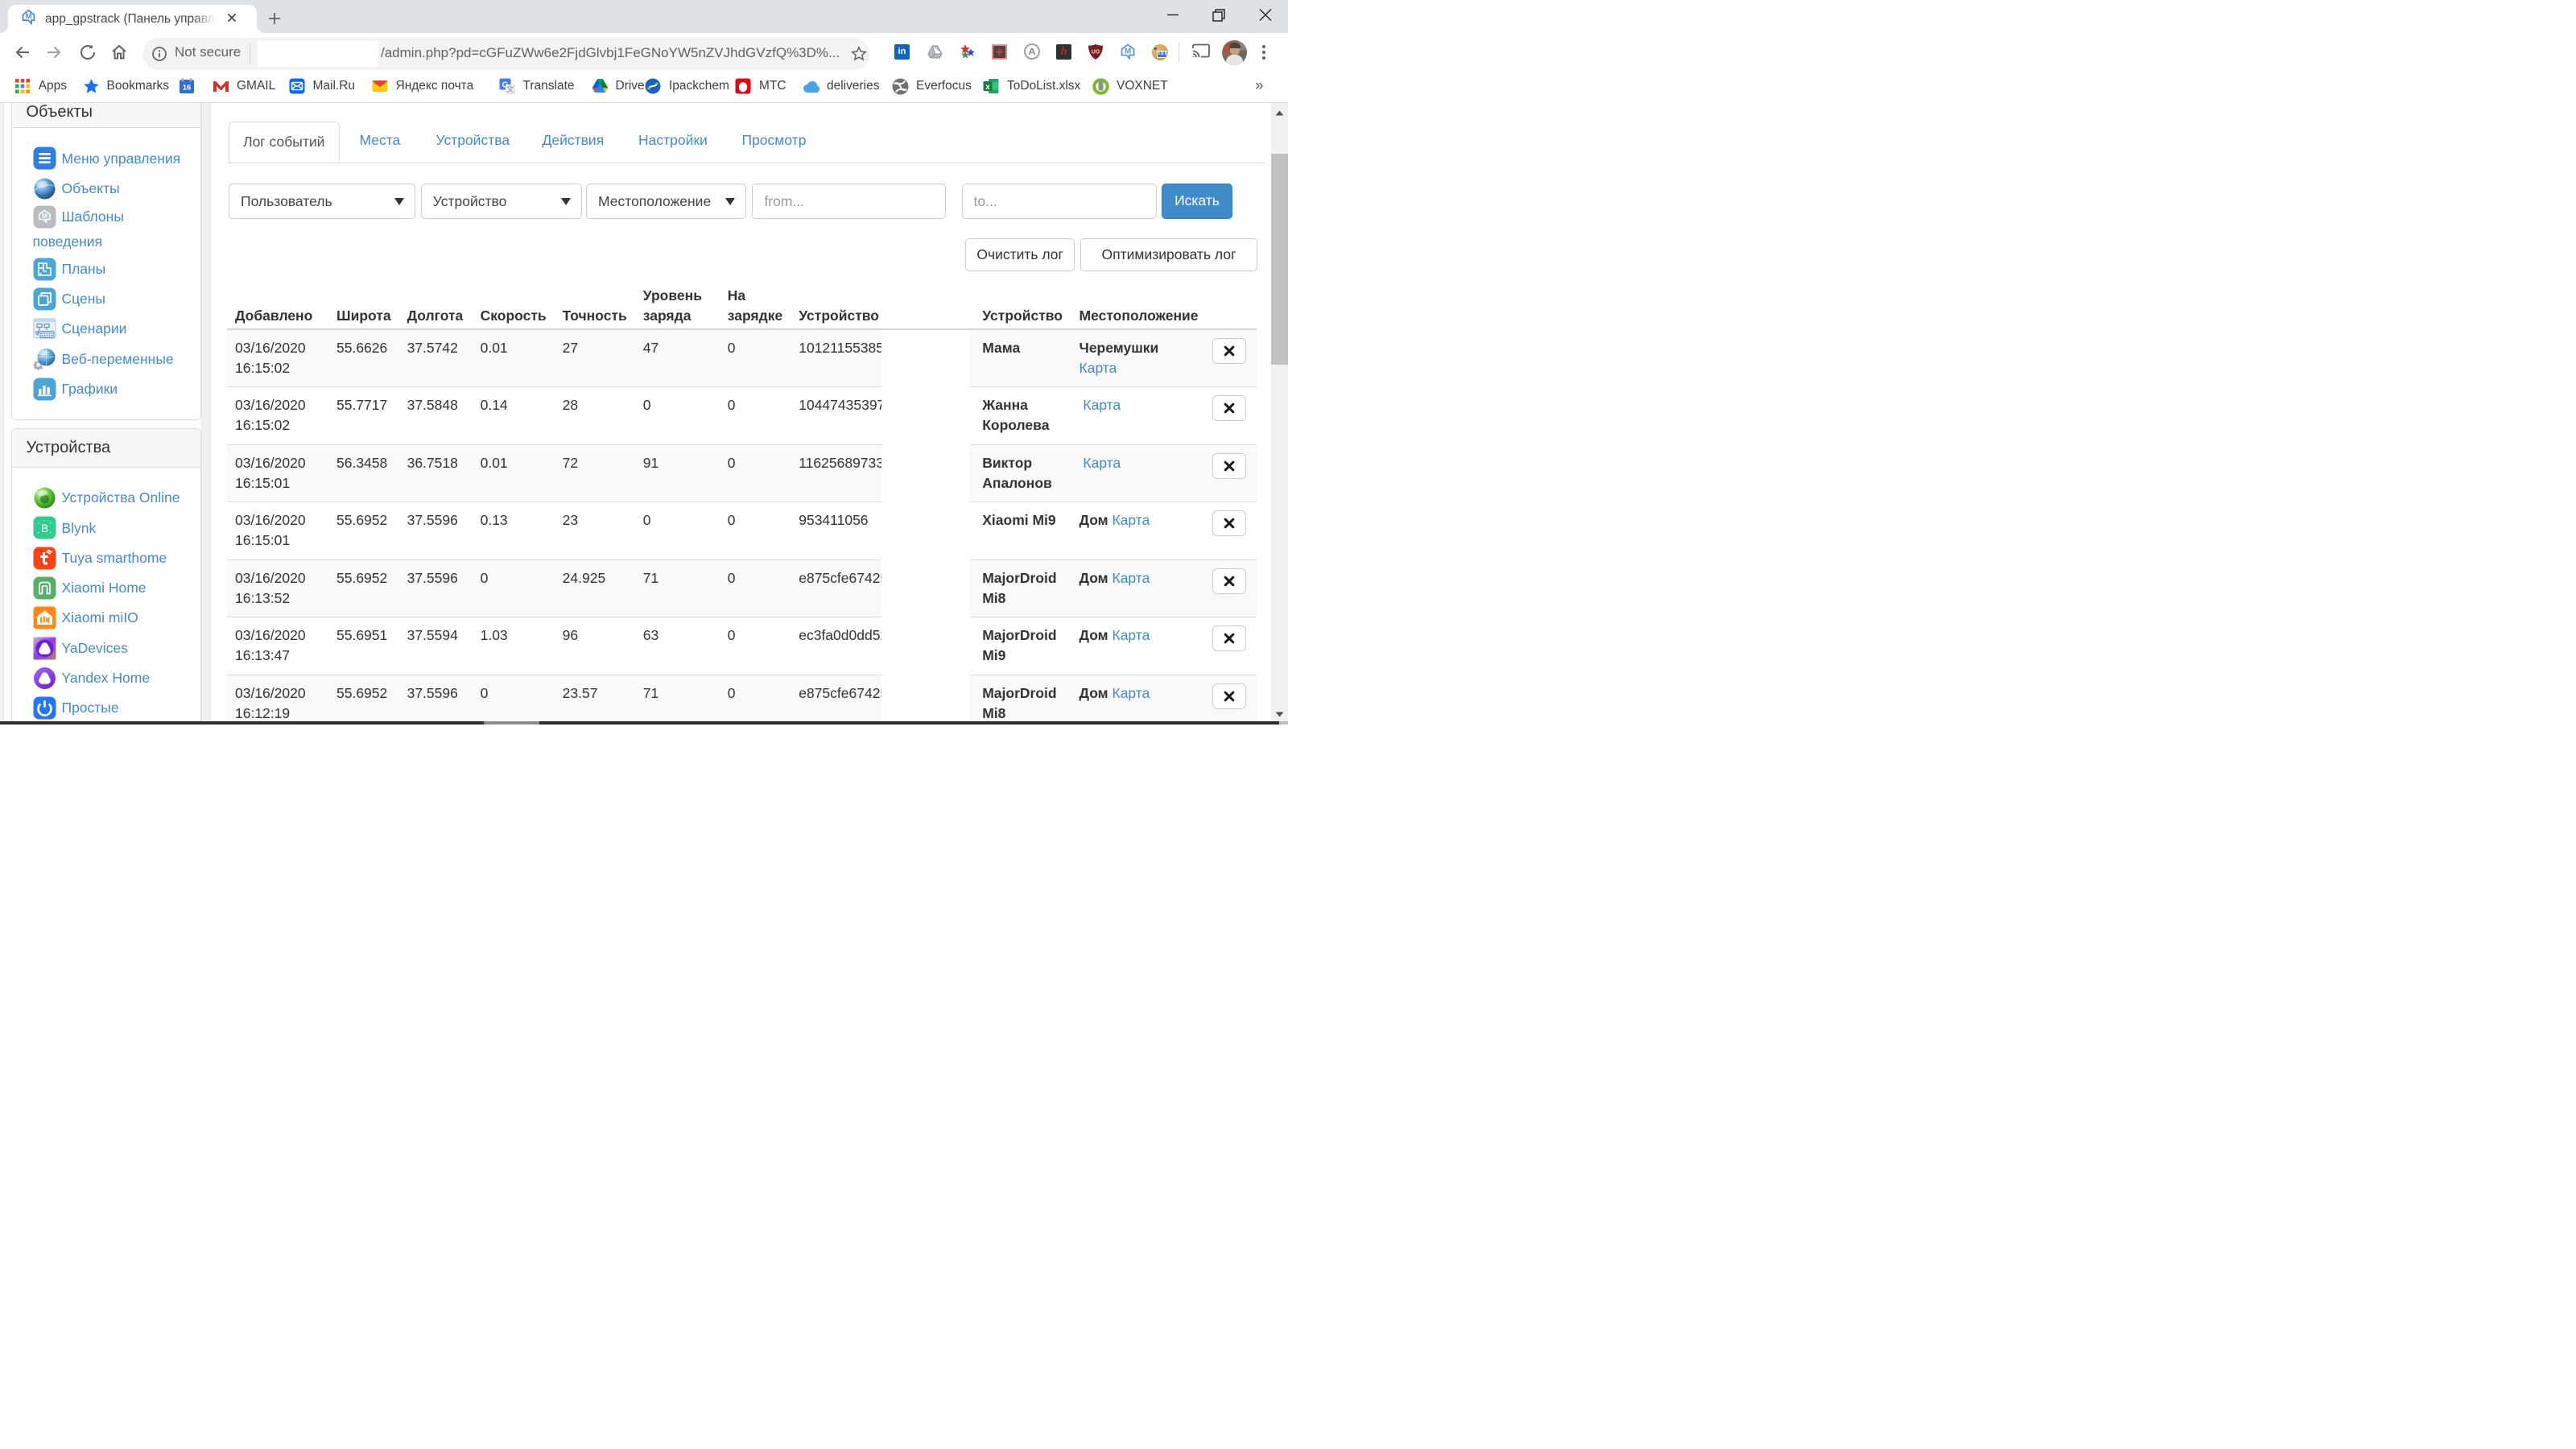 The height and width of the screenshot is (1449, 2576). Describe the element at coordinates (1096, 52) in the screenshot. I see `svg-text: UO` at that location.